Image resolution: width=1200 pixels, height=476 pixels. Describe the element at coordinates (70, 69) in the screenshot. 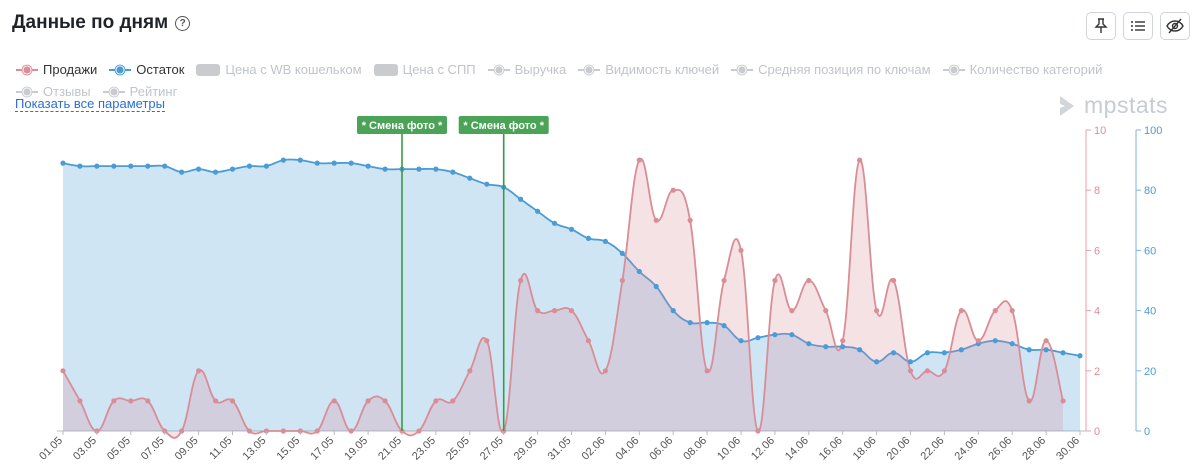

I see `legend-label: Продажи` at that location.